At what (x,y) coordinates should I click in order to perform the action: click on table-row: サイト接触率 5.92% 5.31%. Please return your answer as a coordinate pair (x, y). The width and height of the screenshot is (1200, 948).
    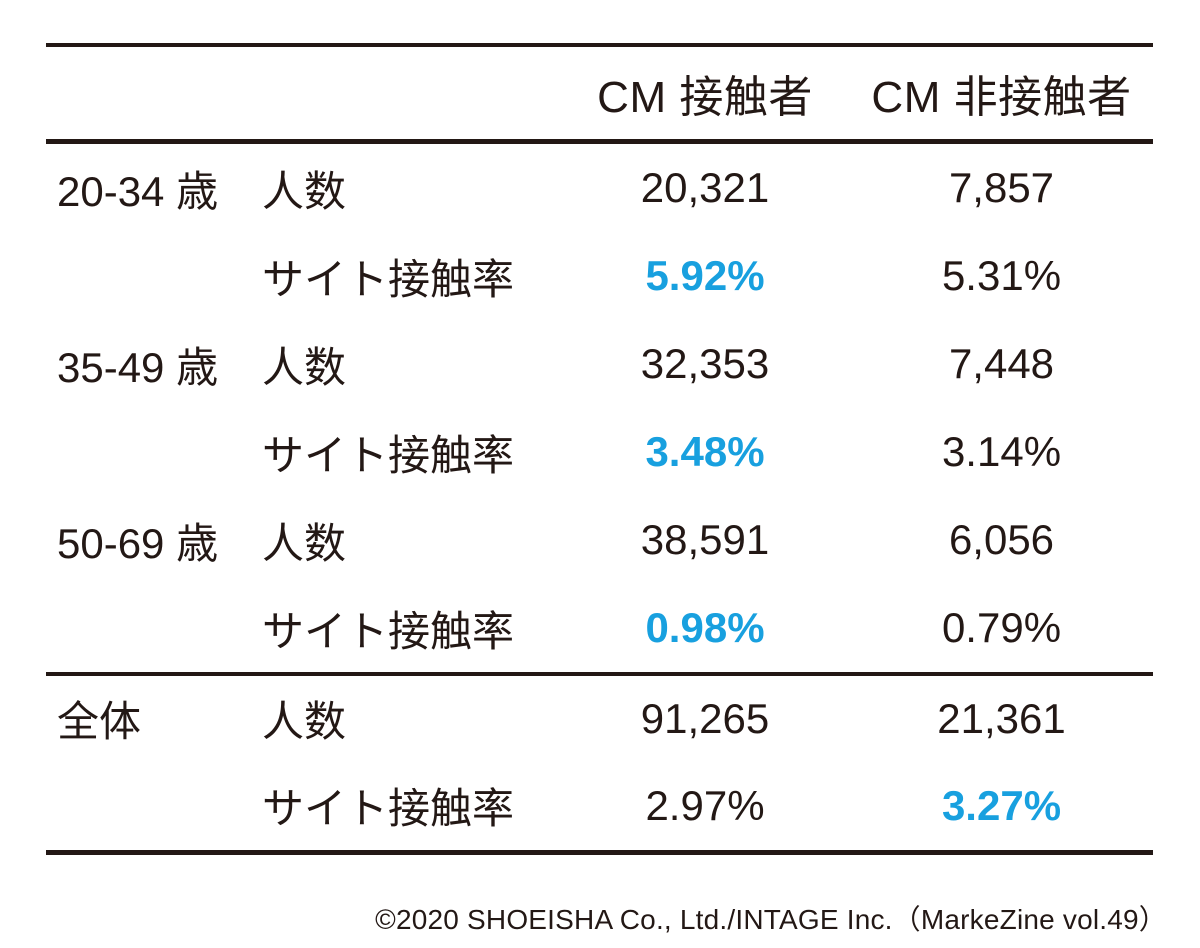
    Looking at the image, I should click on (599, 276).